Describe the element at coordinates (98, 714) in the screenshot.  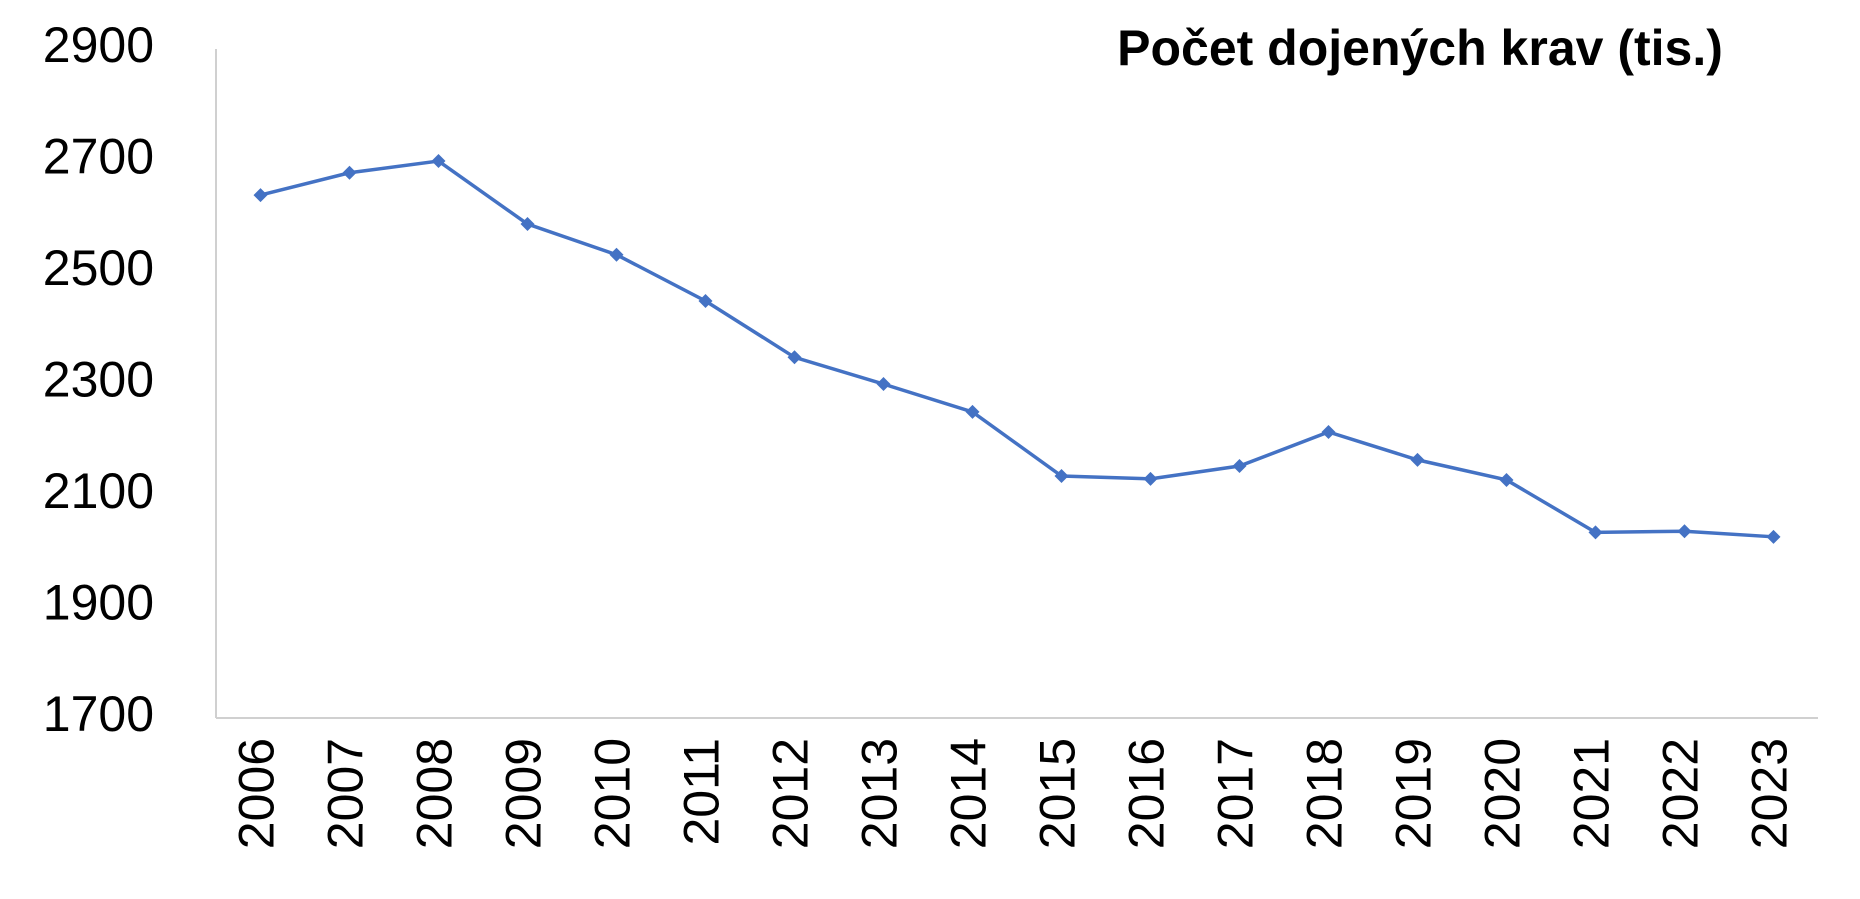
I see `y-tick-label: 1700` at that location.